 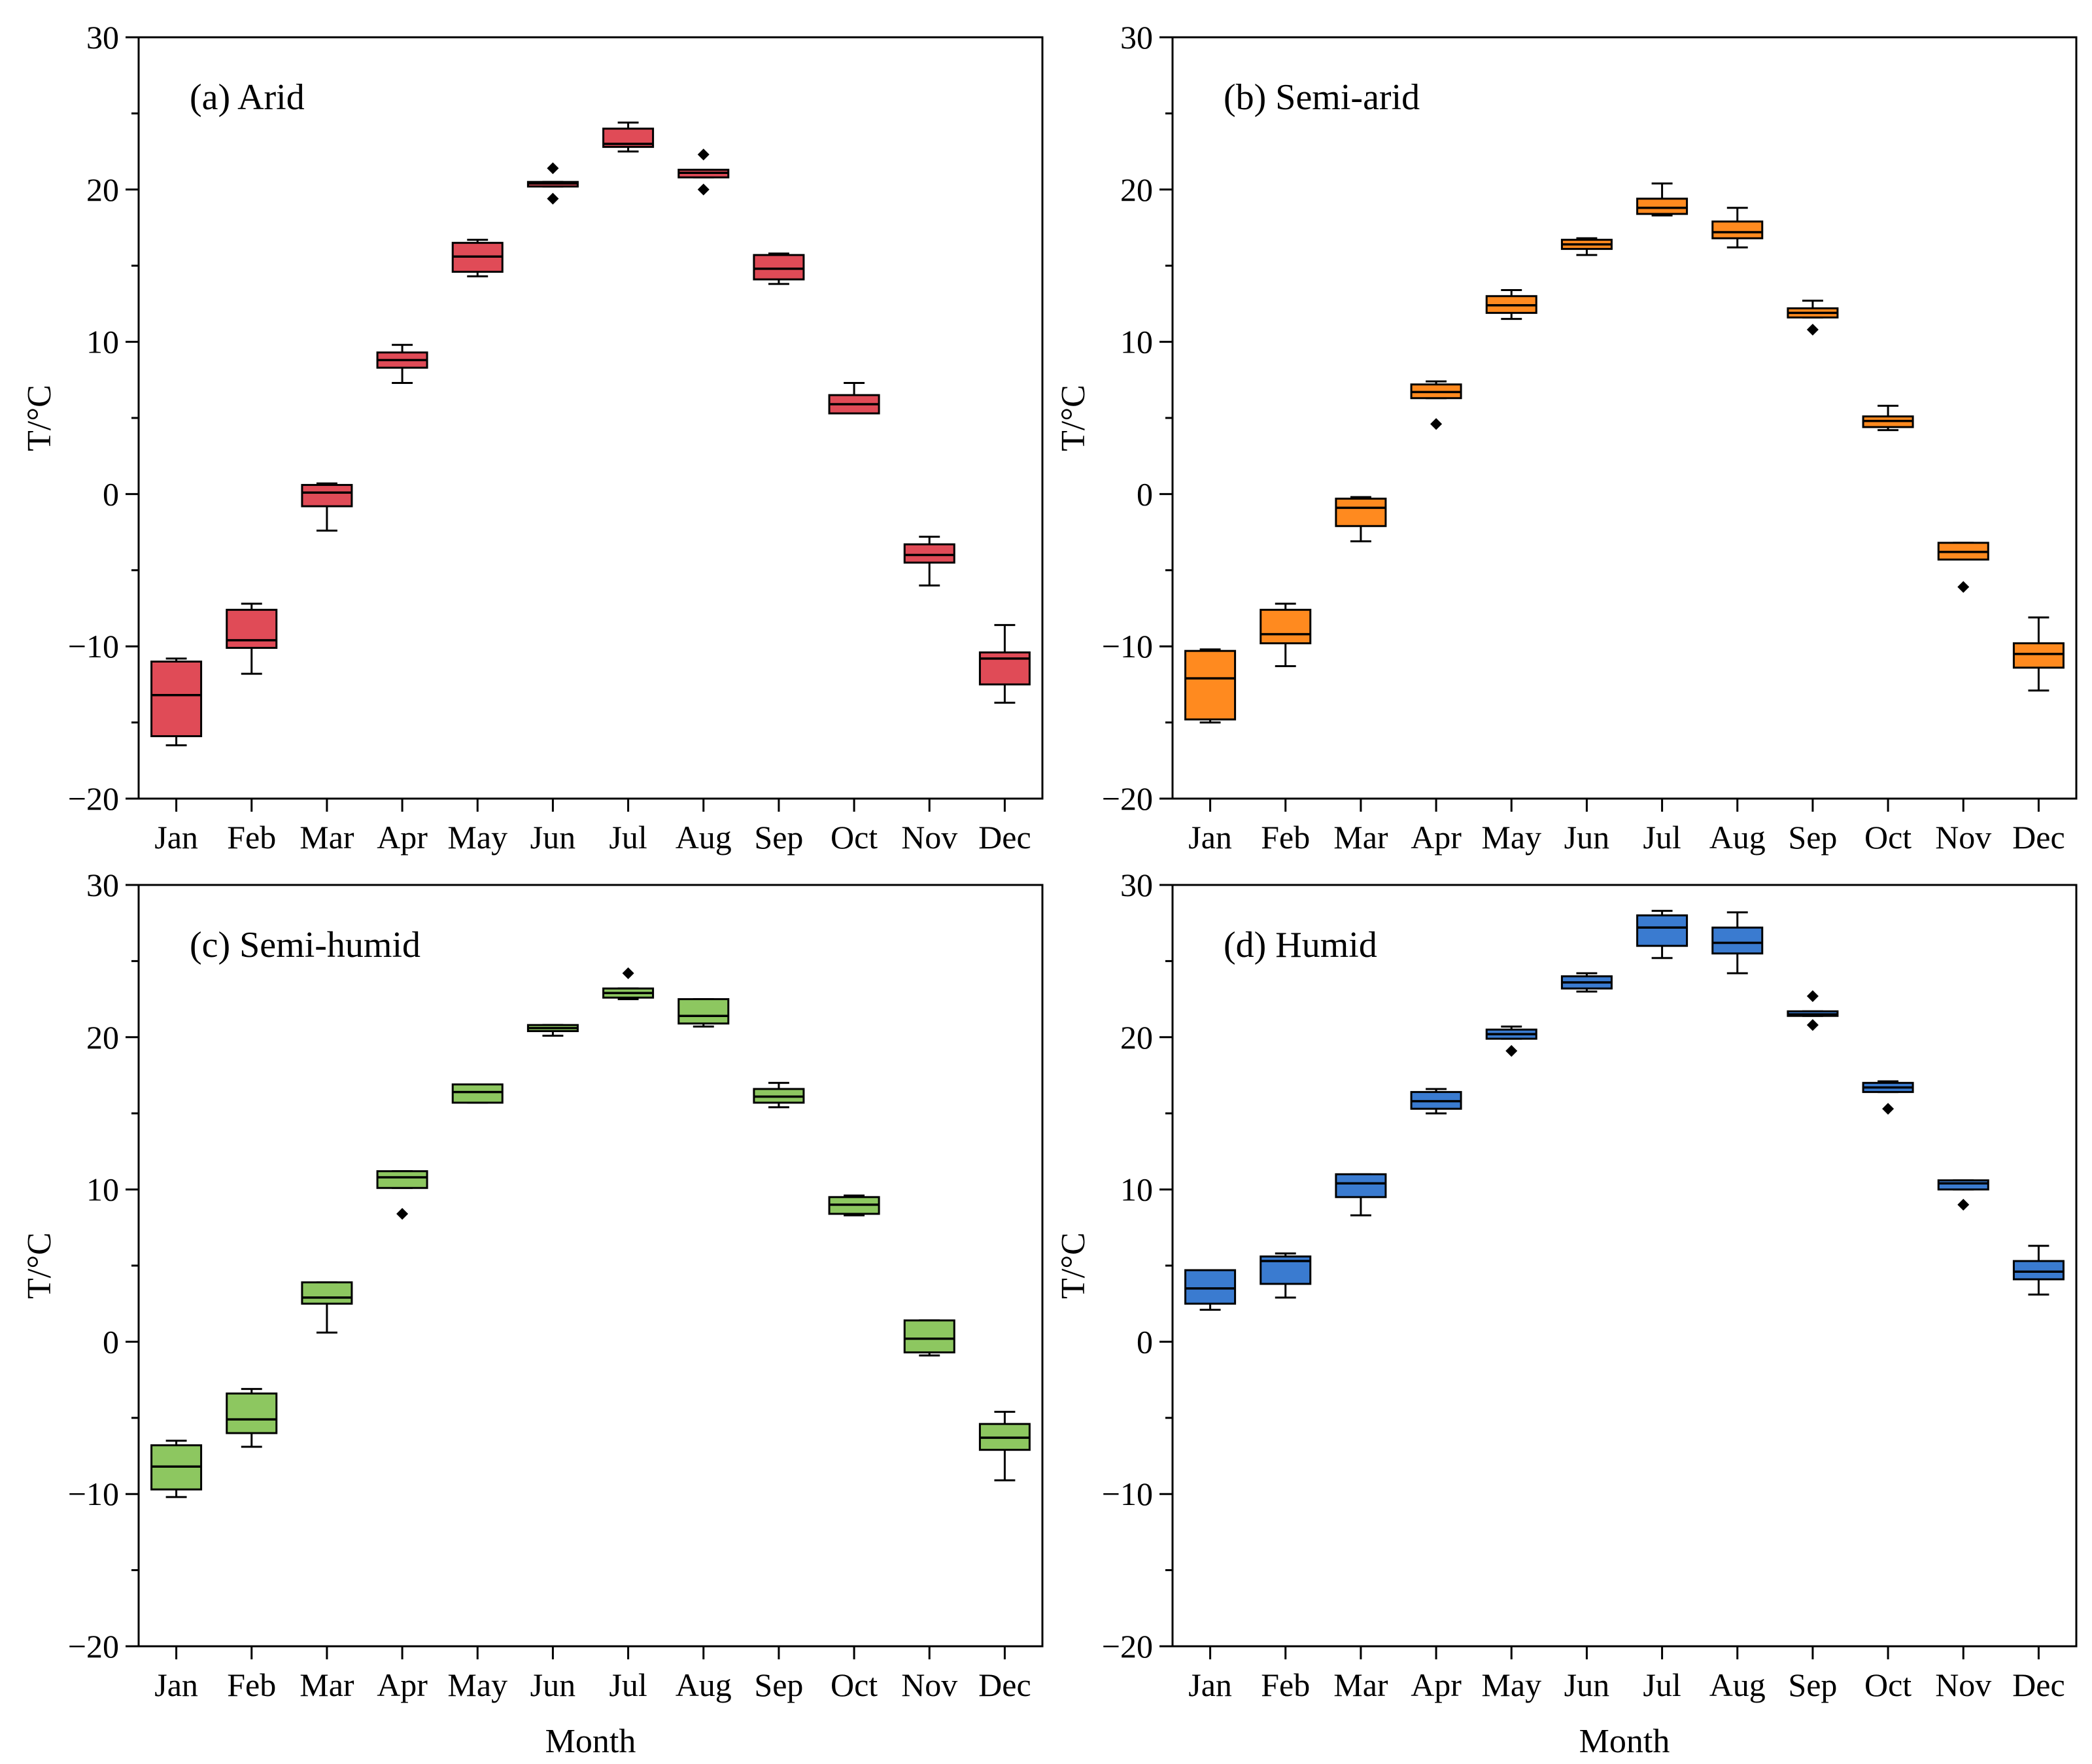 What do you see at coordinates (102, 342) in the screenshot?
I see `y-tick-label: 10` at bounding box center [102, 342].